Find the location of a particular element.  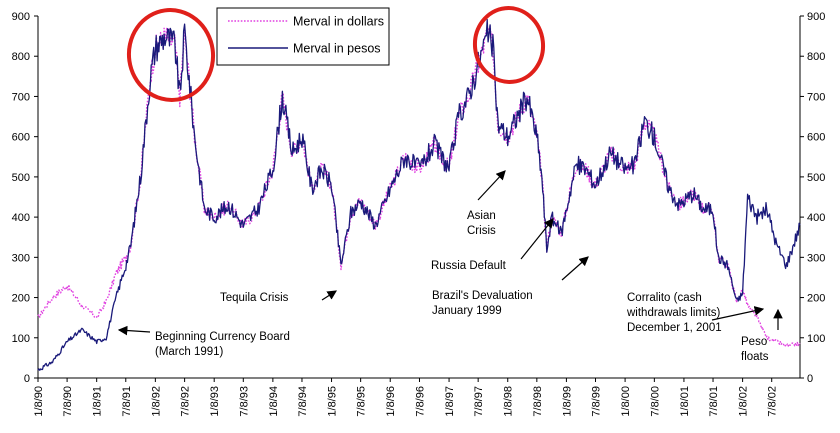

y-tick-label-left: 400 is located at coordinates (21, 218).